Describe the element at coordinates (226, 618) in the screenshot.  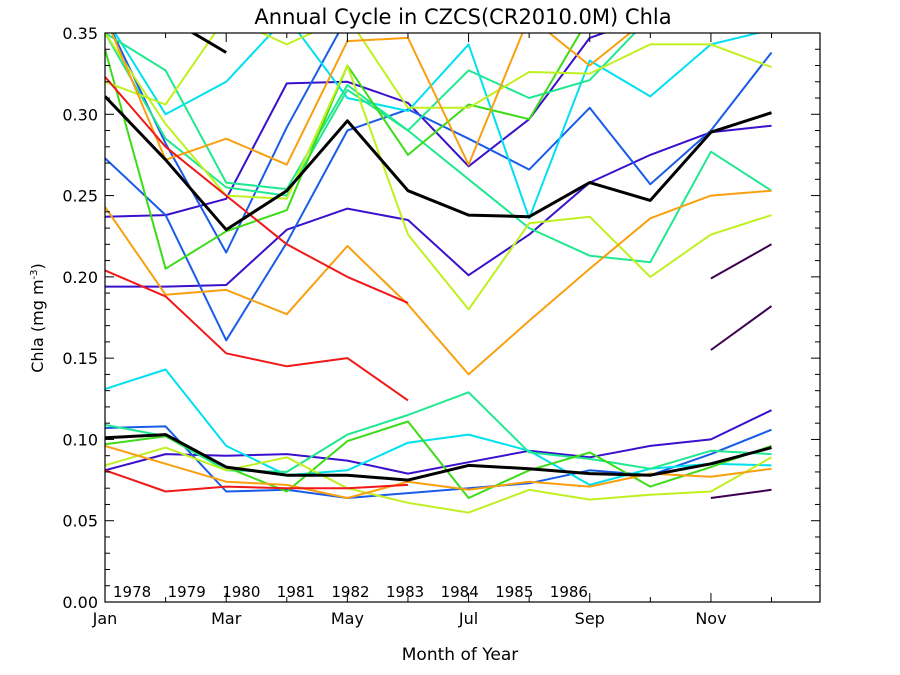
I see `x-tick-label: Mar` at that location.